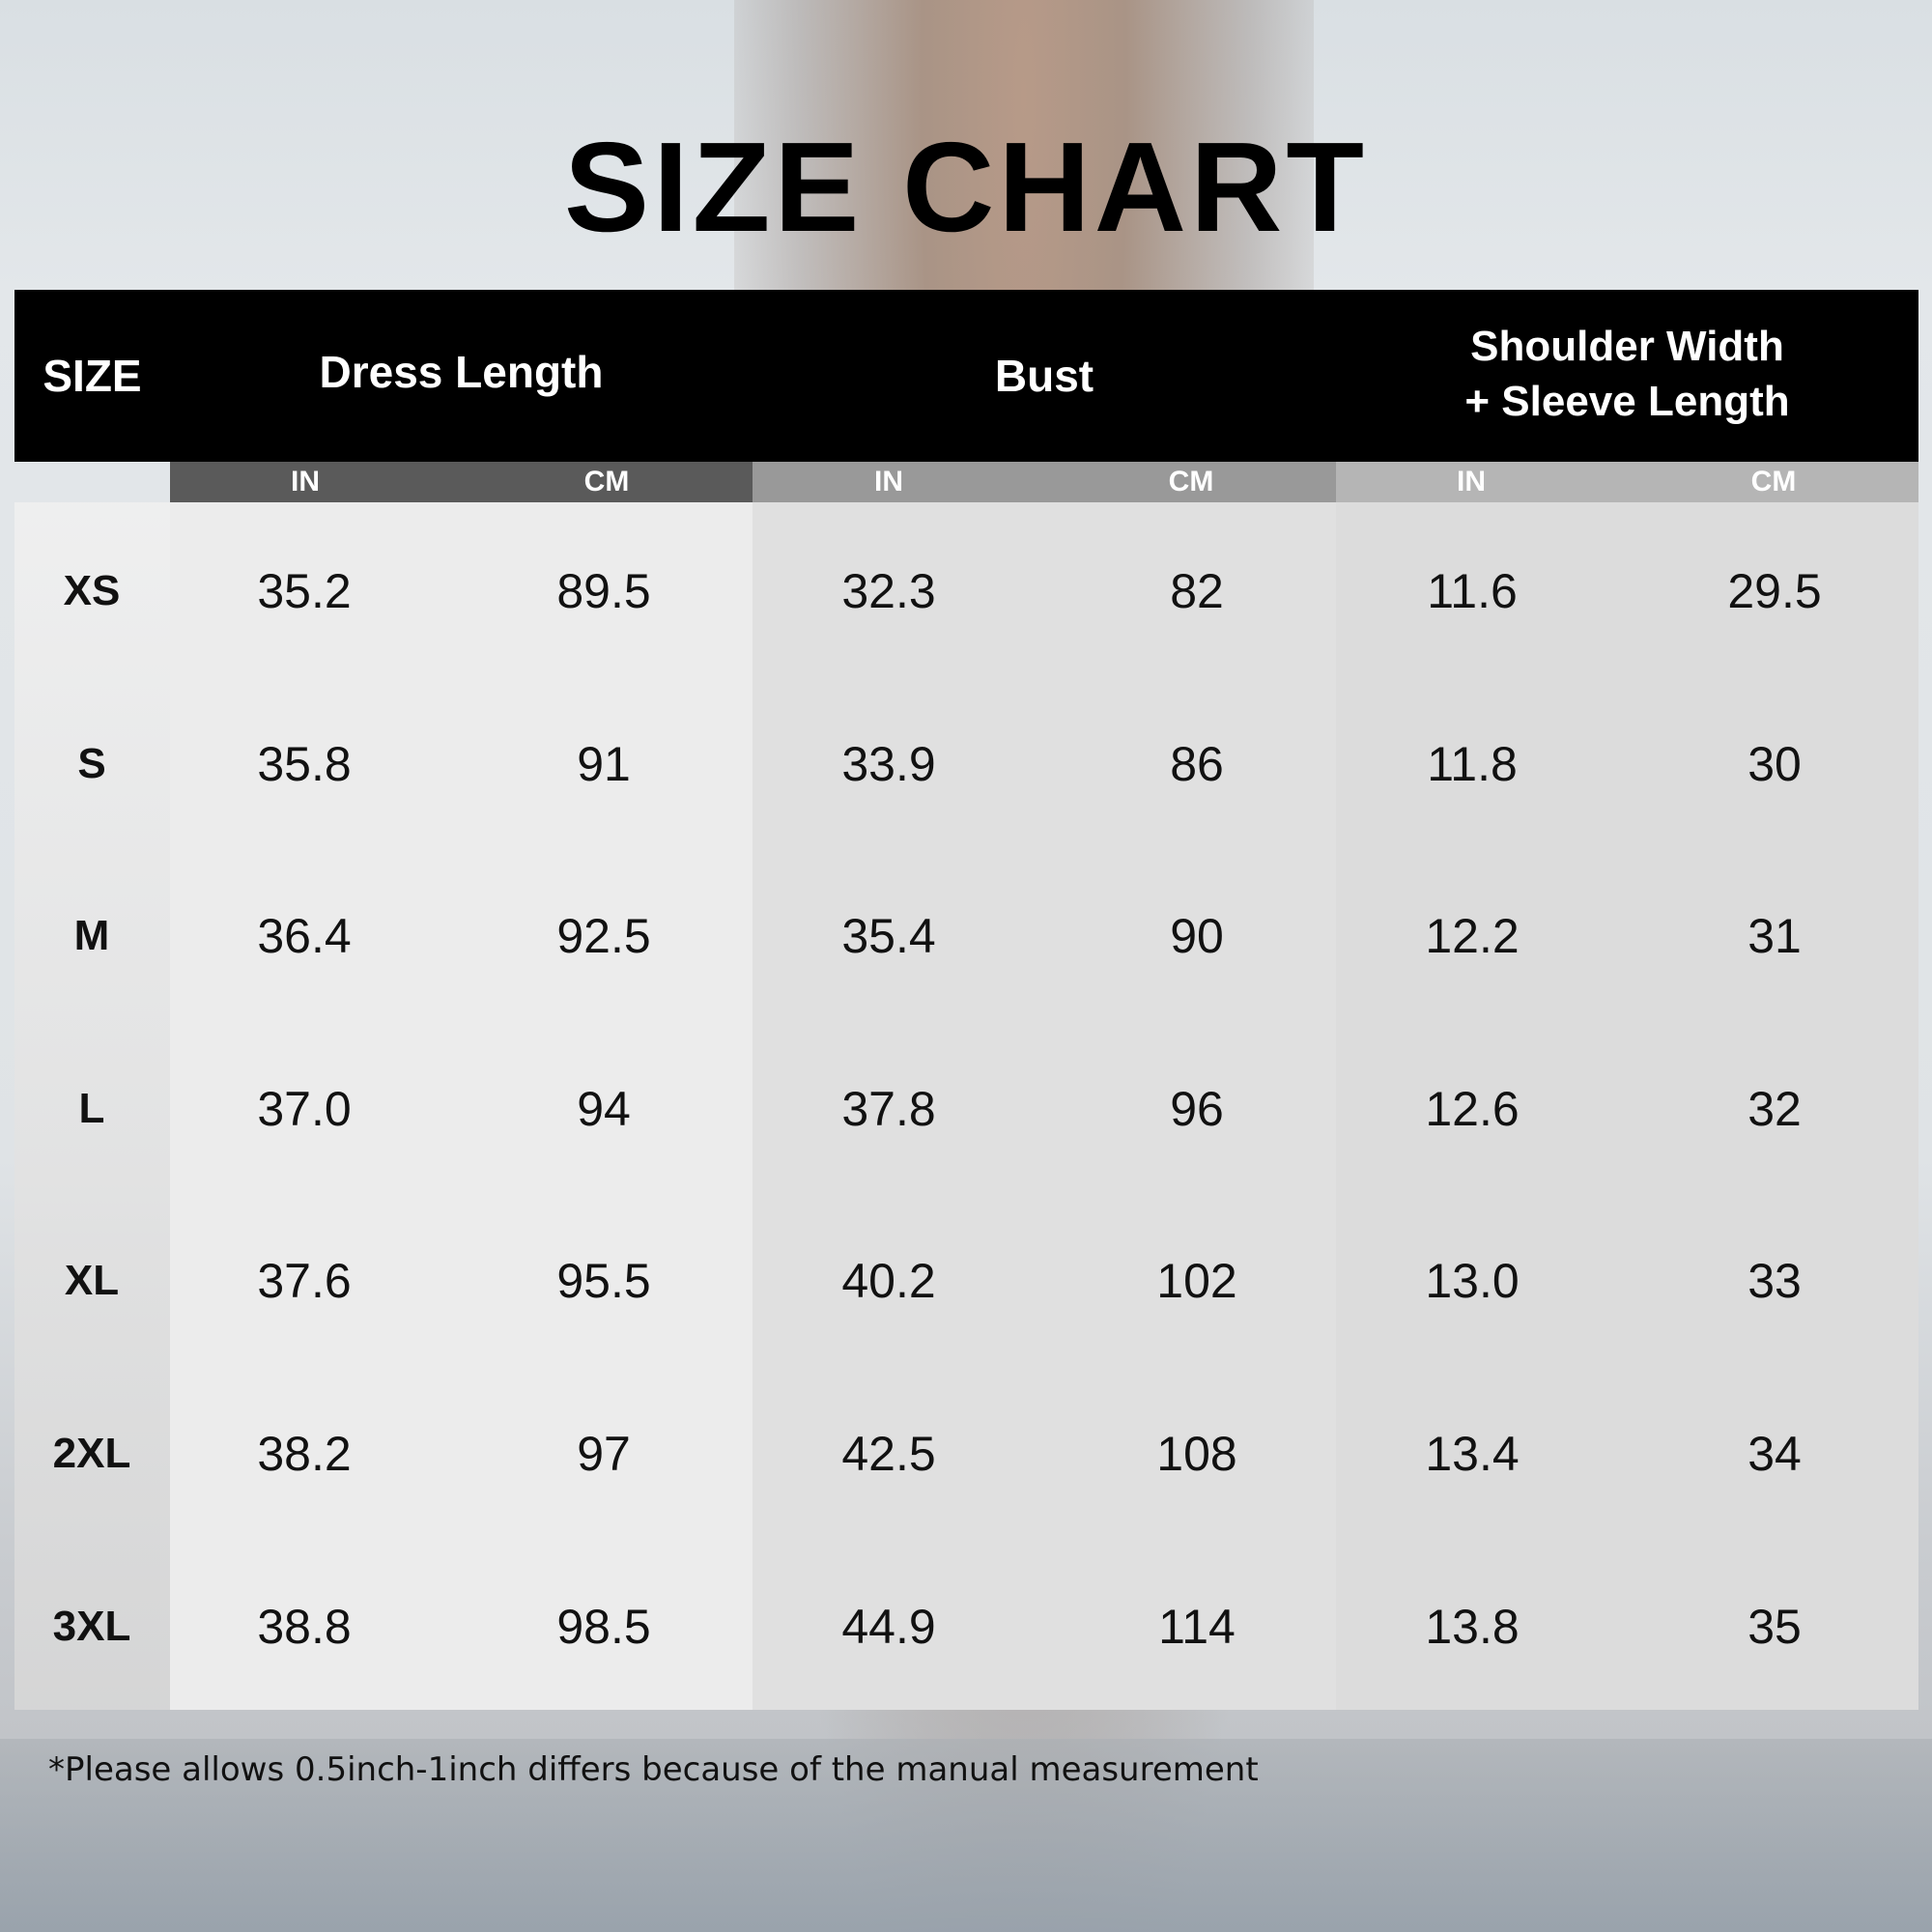  What do you see at coordinates (603, 936) in the screenshot?
I see `cell-dress-cm: 92.5` at bounding box center [603, 936].